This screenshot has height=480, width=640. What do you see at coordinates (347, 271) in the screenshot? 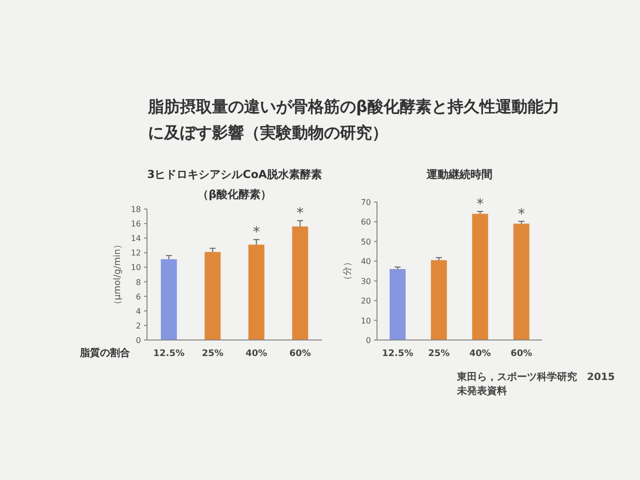
I see `y-axis-title: （分）` at bounding box center [347, 271].